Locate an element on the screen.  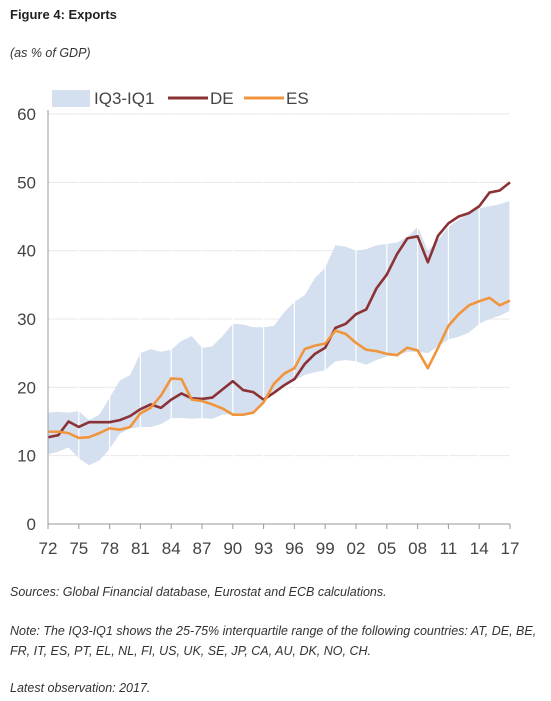
figure-title: Figure 4: Exports is located at coordinates (63, 14).